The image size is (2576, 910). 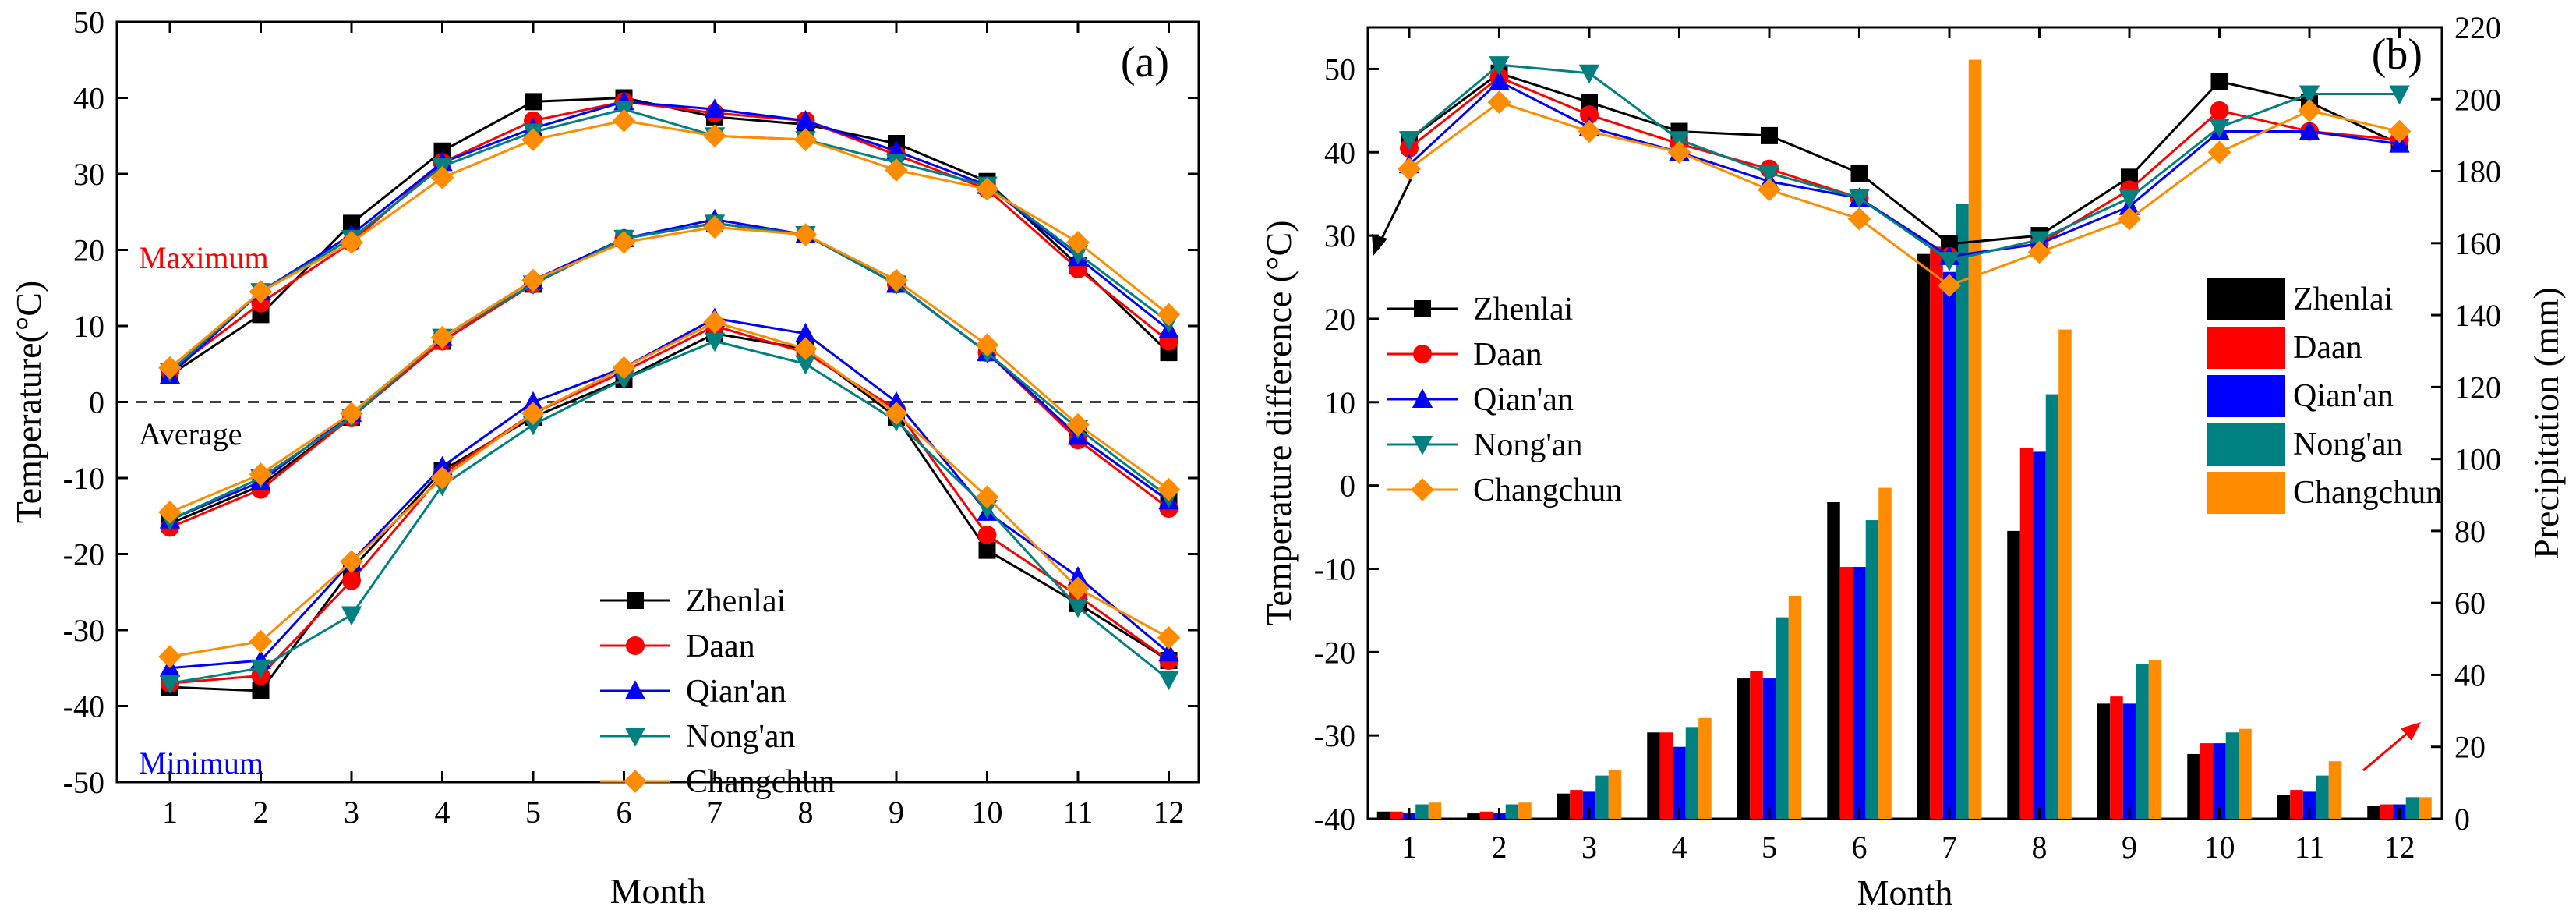 I want to click on x-tick-label: 1, so click(x=170, y=812).